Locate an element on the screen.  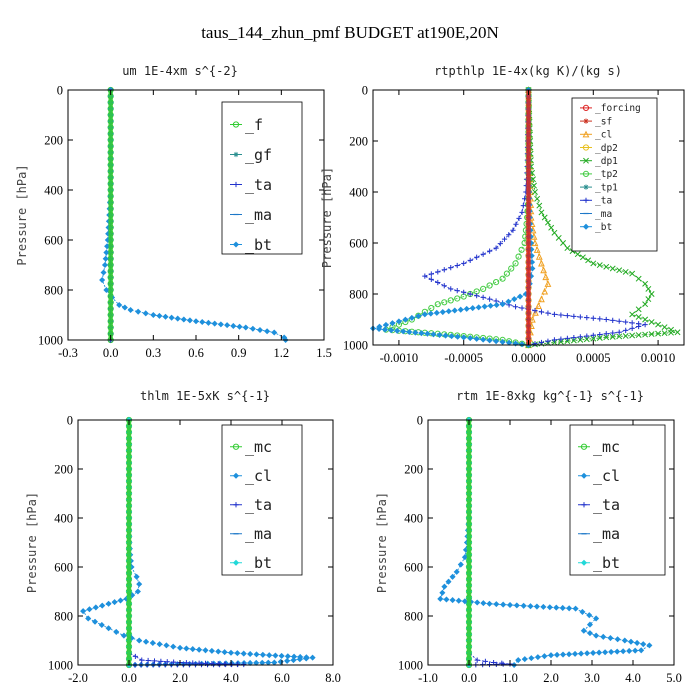
y-tick-label: 600 is located at coordinates (53, 241).